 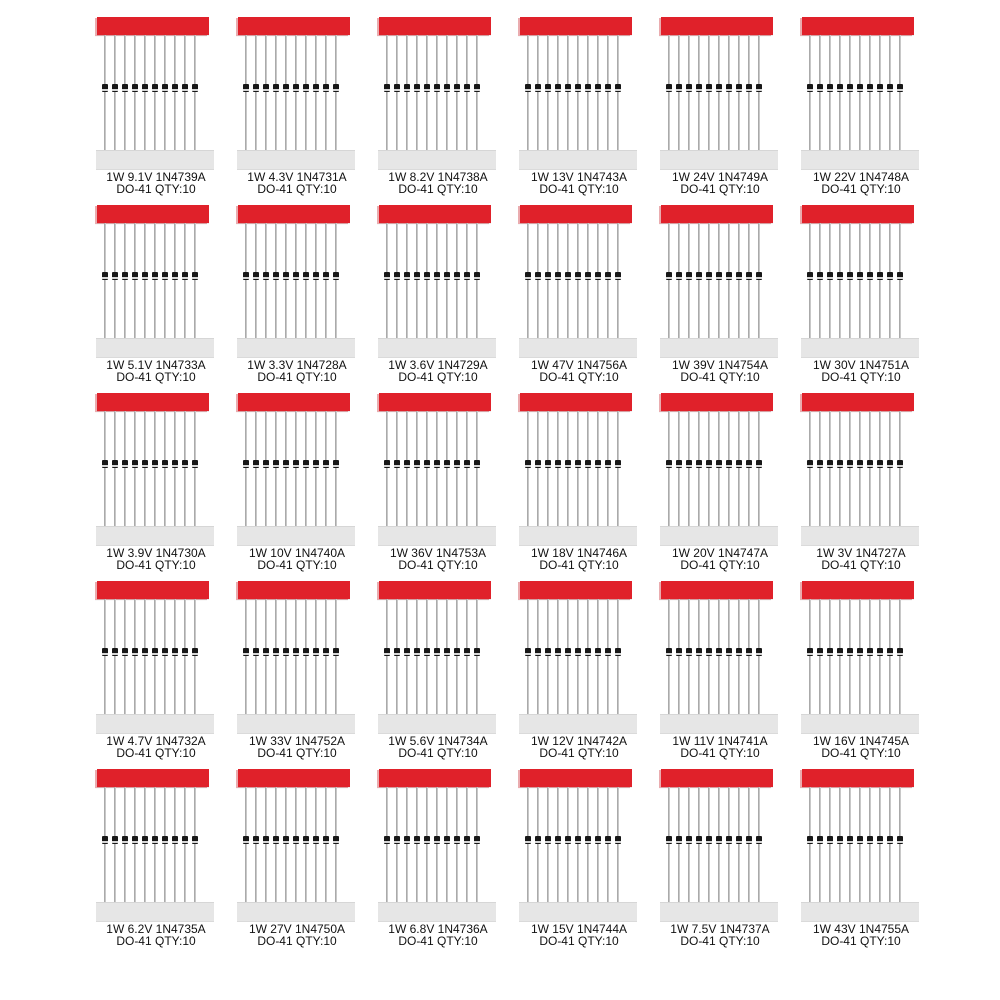 I want to click on diode-pack: 1W 8.2V 1N4738A DO-41 QTY:10, so click(x=446, y=111).